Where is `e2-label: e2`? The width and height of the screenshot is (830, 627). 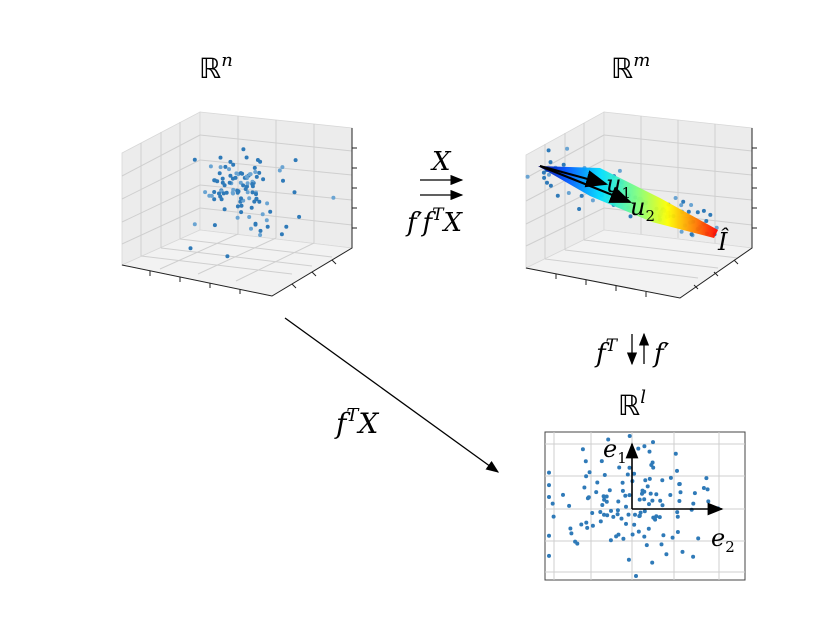 e2-label: e2 is located at coordinates (723, 540).